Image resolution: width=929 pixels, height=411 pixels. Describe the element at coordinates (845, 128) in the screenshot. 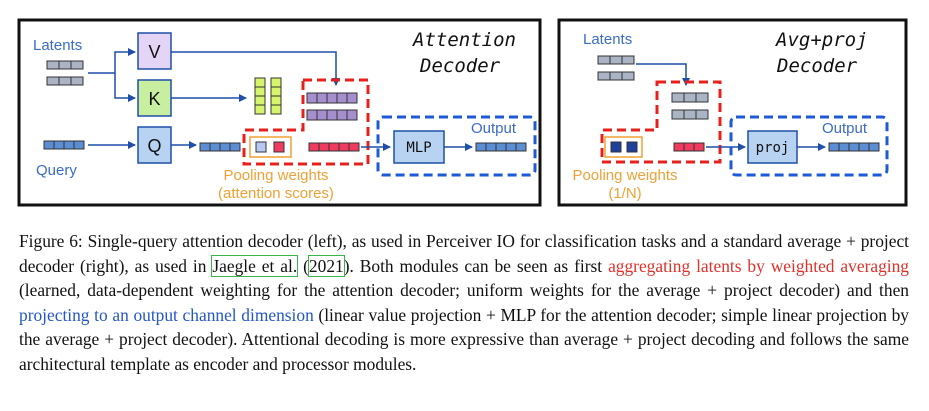

I see `right-output-label: Output` at that location.